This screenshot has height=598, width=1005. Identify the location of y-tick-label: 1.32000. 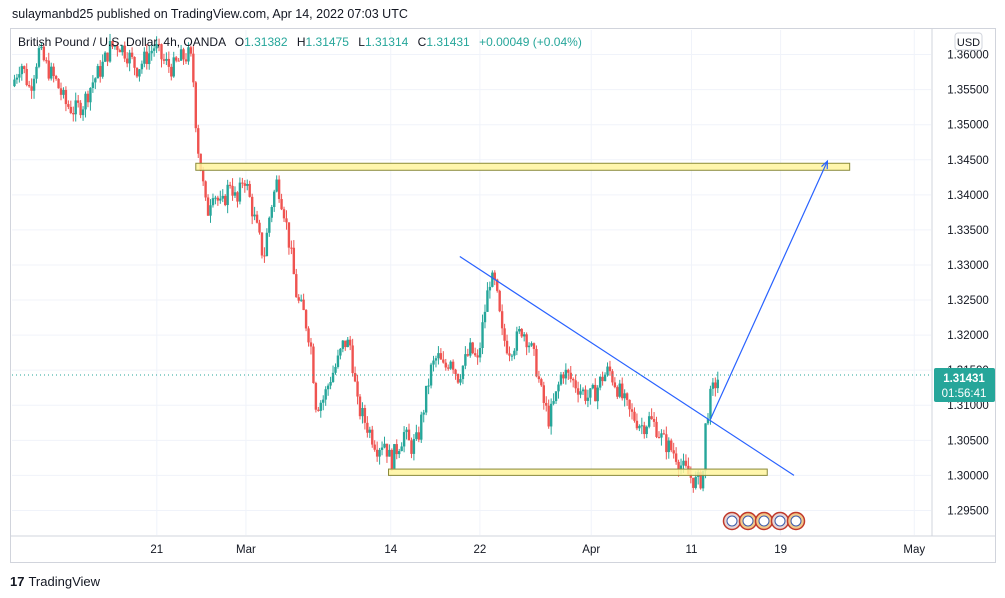
(968, 336).